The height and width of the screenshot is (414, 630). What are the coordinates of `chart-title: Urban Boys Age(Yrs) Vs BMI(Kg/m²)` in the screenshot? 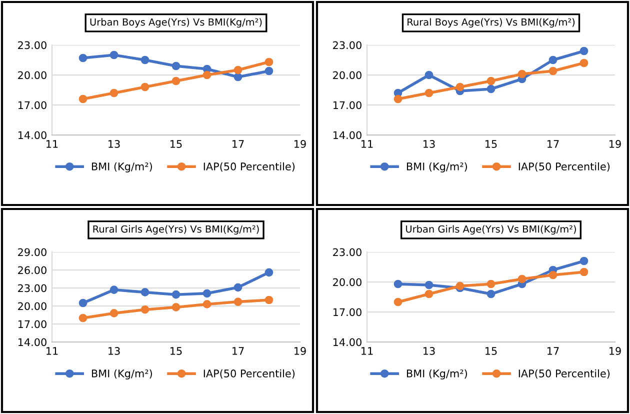 It's located at (176, 23).